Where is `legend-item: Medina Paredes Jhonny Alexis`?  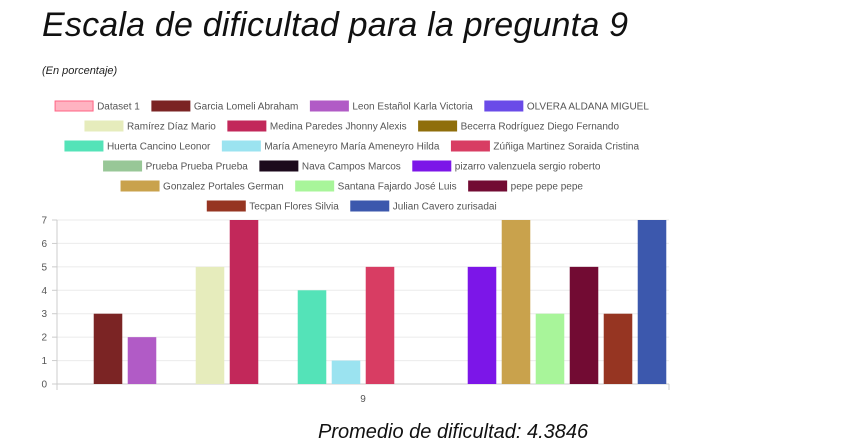 legend-item: Medina Paredes Jhonny Alexis is located at coordinates (317, 126).